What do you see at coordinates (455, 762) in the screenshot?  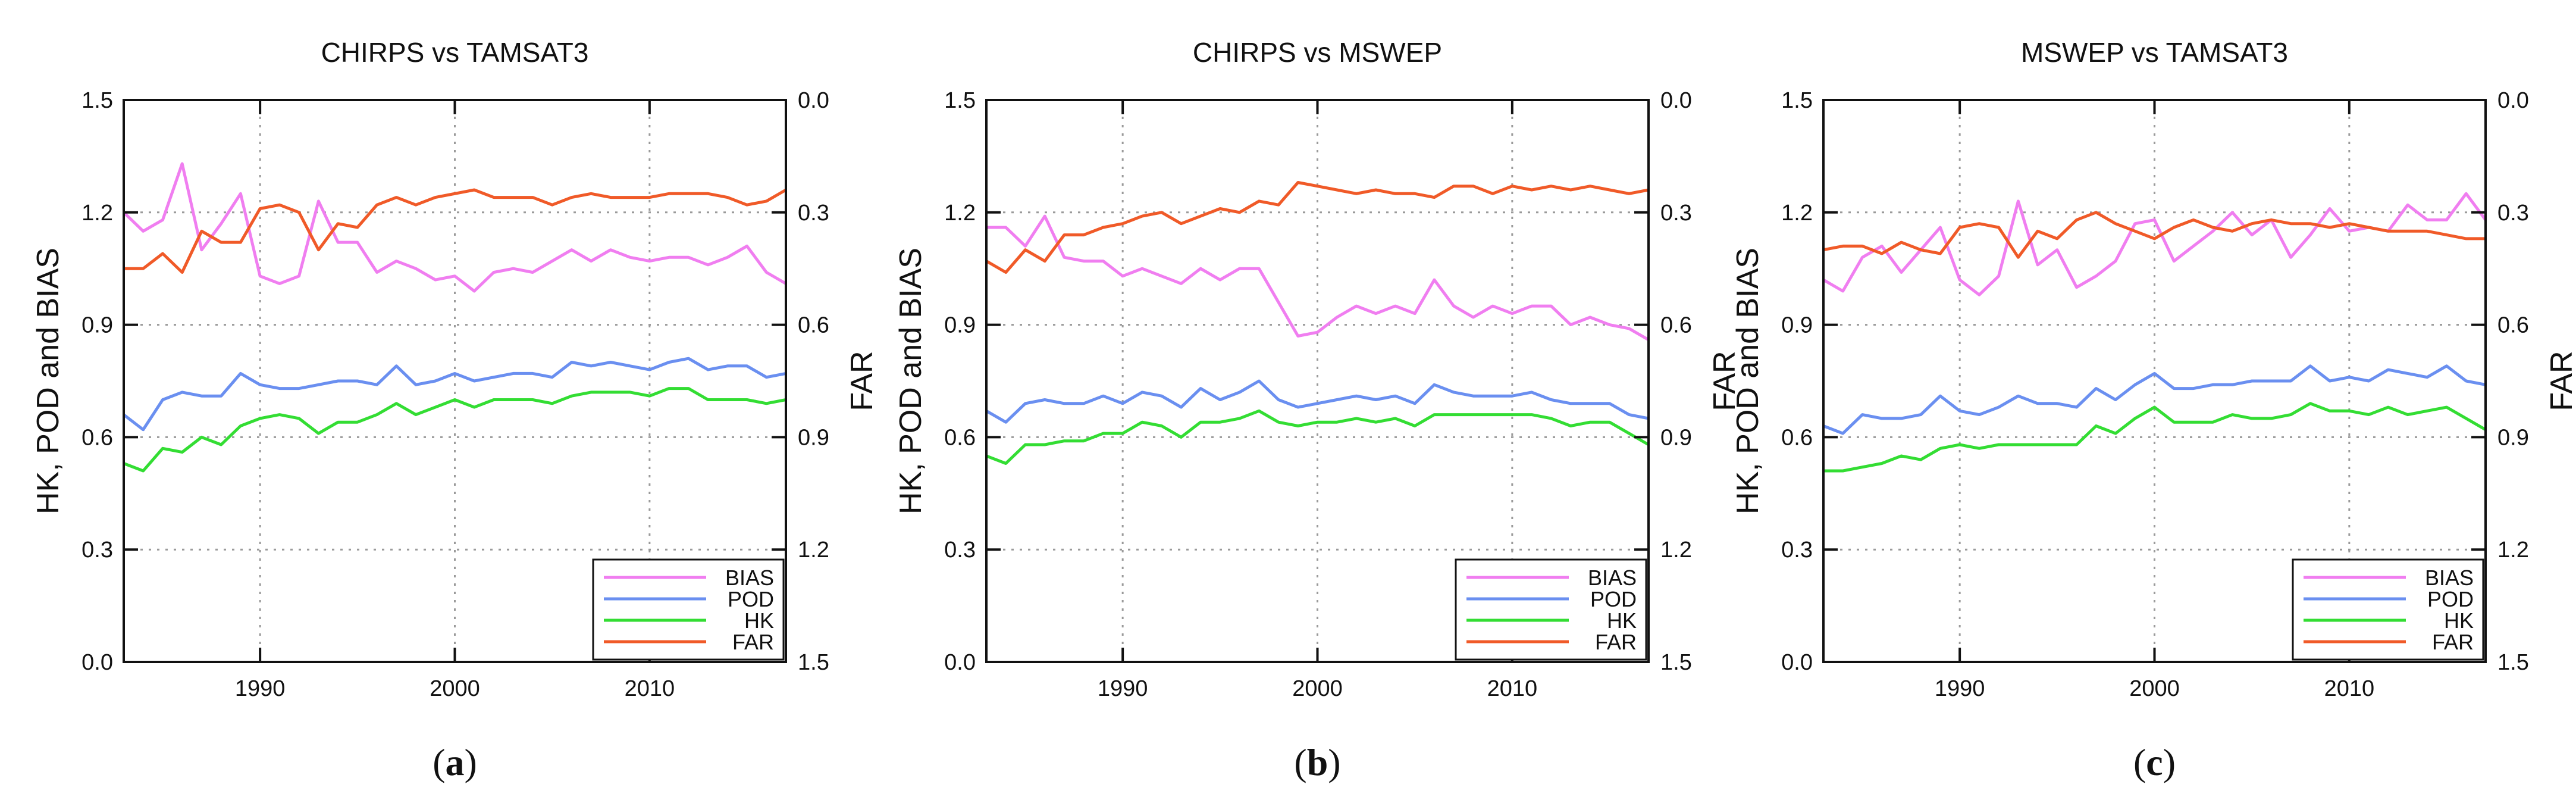 I see `panel-label: (a)` at bounding box center [455, 762].